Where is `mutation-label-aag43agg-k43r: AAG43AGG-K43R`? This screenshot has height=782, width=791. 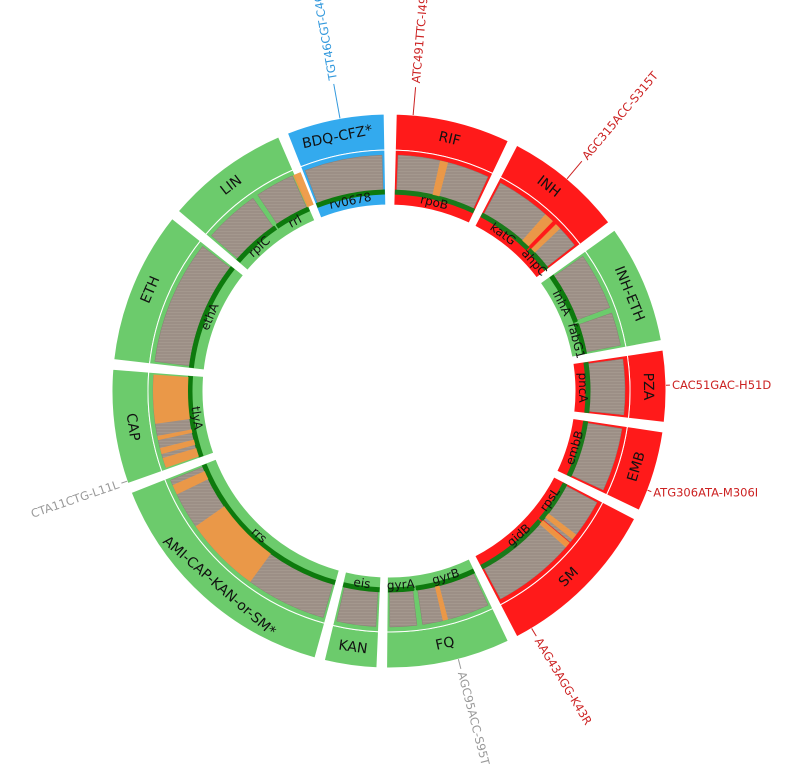
mutation-label-aag43agg-k43r: AAG43AGG-K43R is located at coordinates (563, 681).